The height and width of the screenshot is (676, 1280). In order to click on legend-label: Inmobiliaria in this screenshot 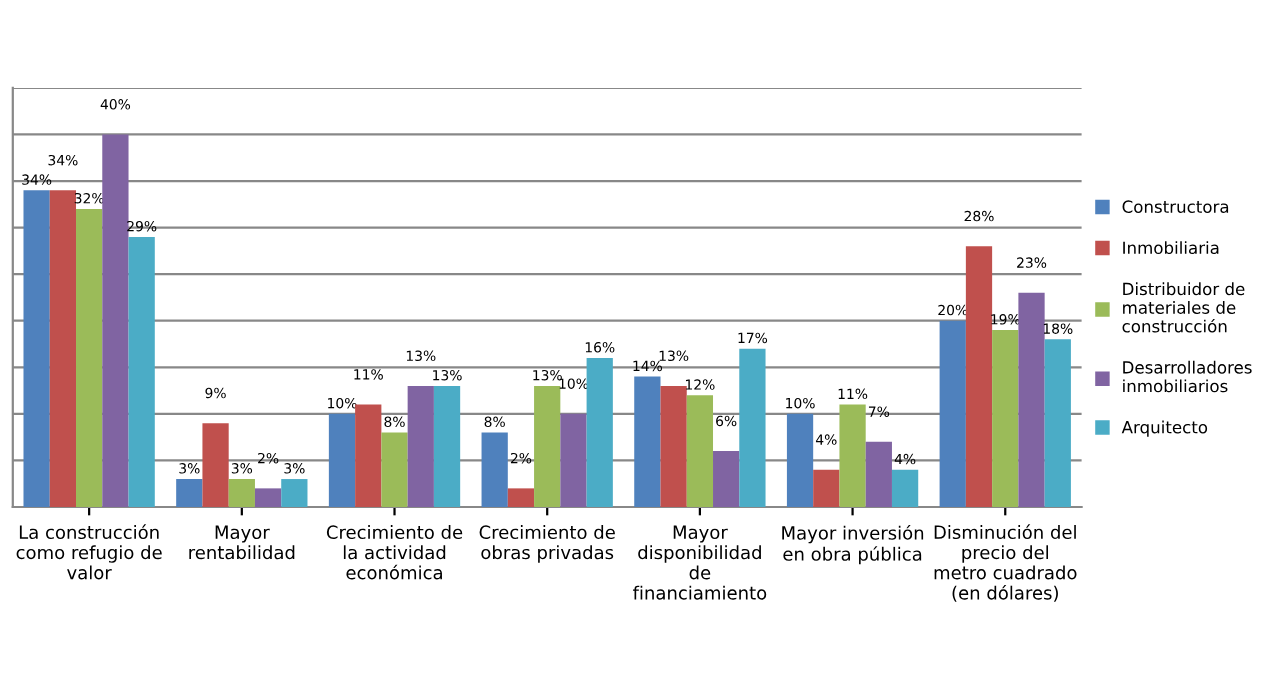, I will do `click(1171, 248)`.